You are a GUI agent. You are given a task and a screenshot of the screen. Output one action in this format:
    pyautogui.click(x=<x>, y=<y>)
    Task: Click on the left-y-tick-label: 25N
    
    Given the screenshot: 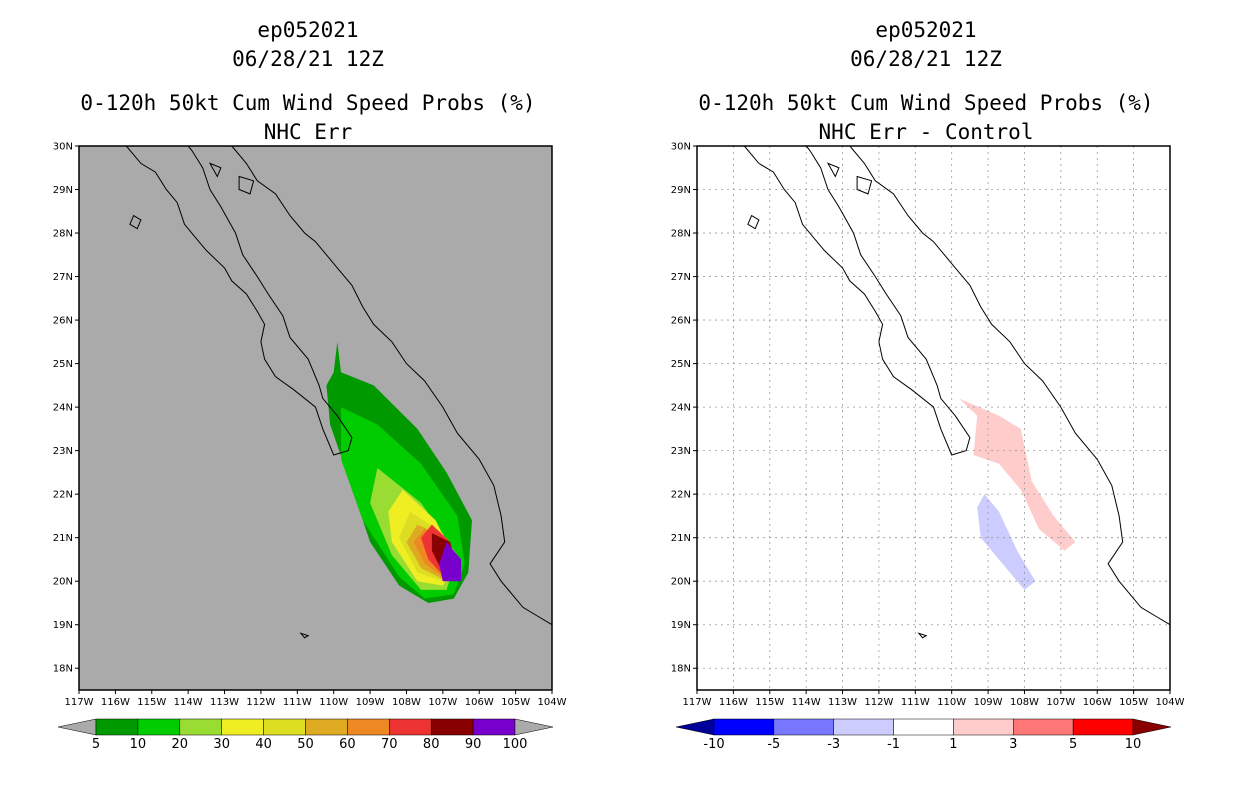 What is the action you would take?
    pyautogui.click(x=63, y=364)
    